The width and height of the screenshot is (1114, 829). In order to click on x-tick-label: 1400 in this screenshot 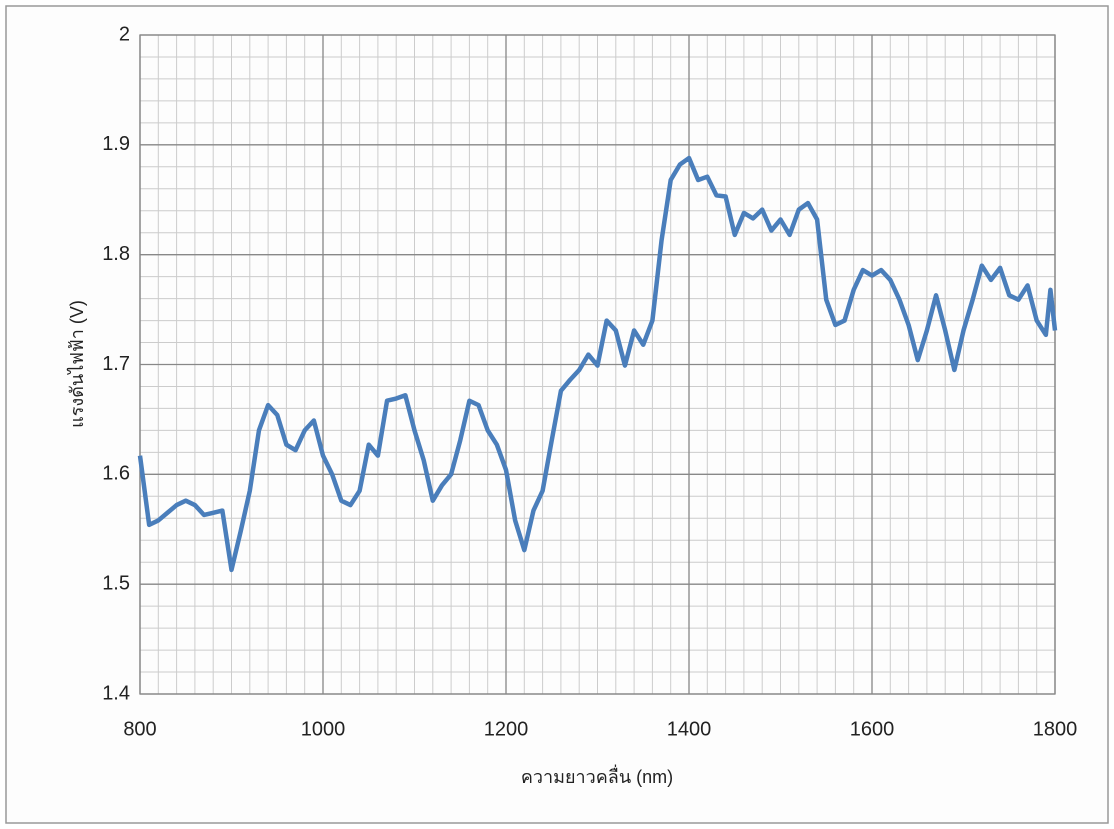, I will do `click(689, 729)`.